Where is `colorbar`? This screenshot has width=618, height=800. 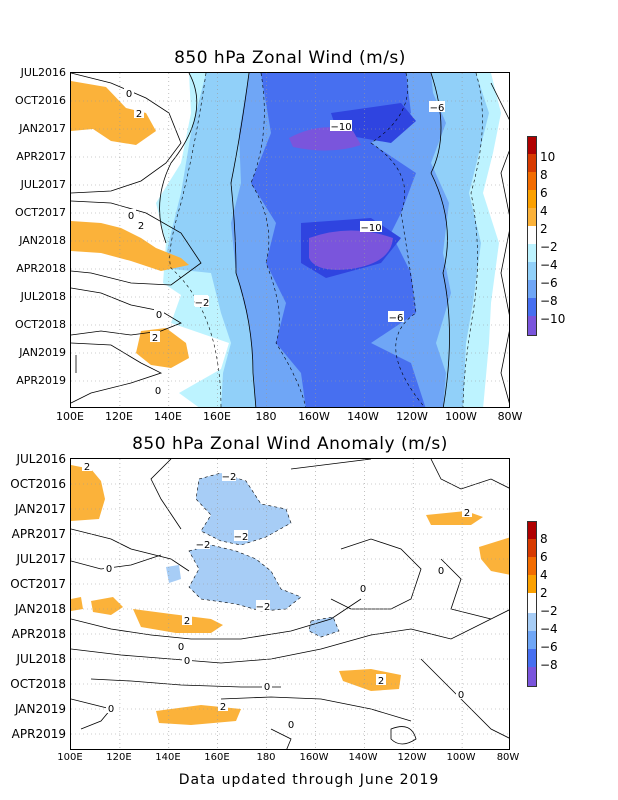
colorbar is located at coordinates (532, 236).